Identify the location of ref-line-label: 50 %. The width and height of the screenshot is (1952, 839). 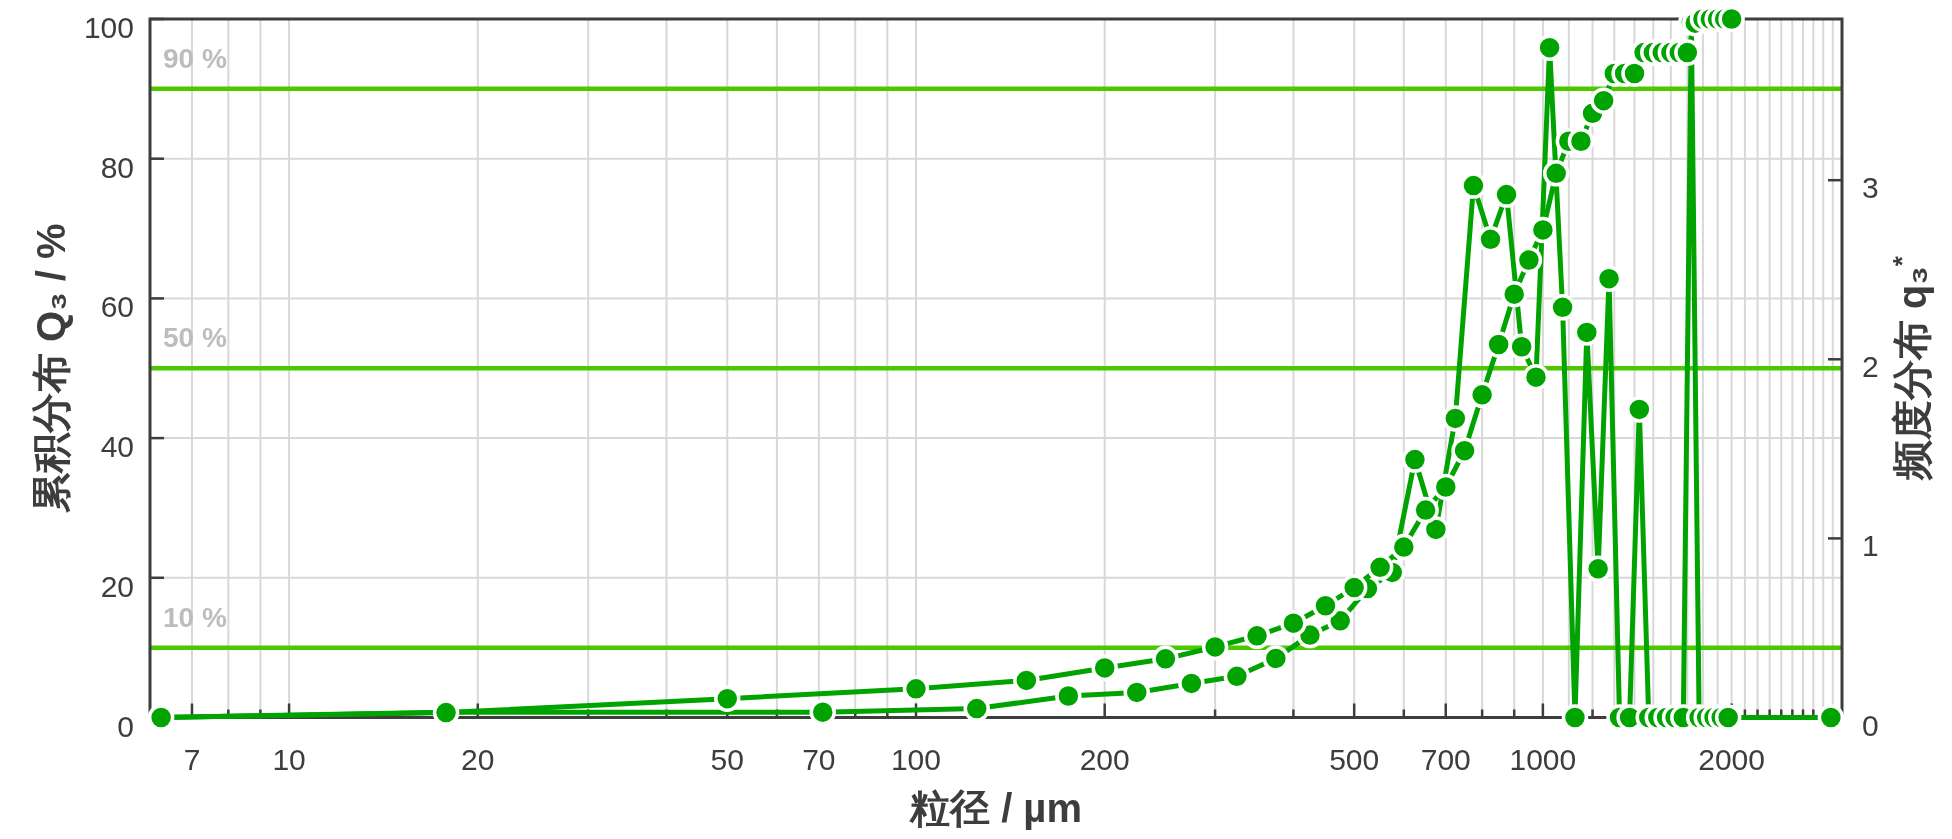
(195, 338).